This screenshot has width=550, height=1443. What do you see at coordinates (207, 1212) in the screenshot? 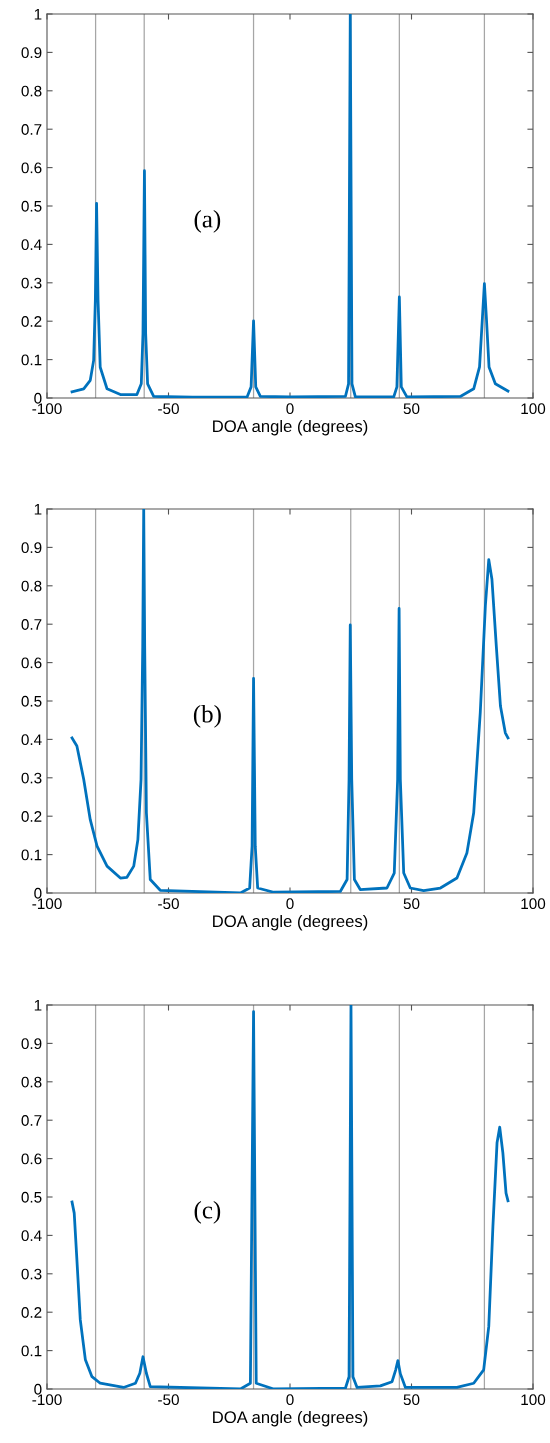
I see `annotation: (c)` at bounding box center [207, 1212].